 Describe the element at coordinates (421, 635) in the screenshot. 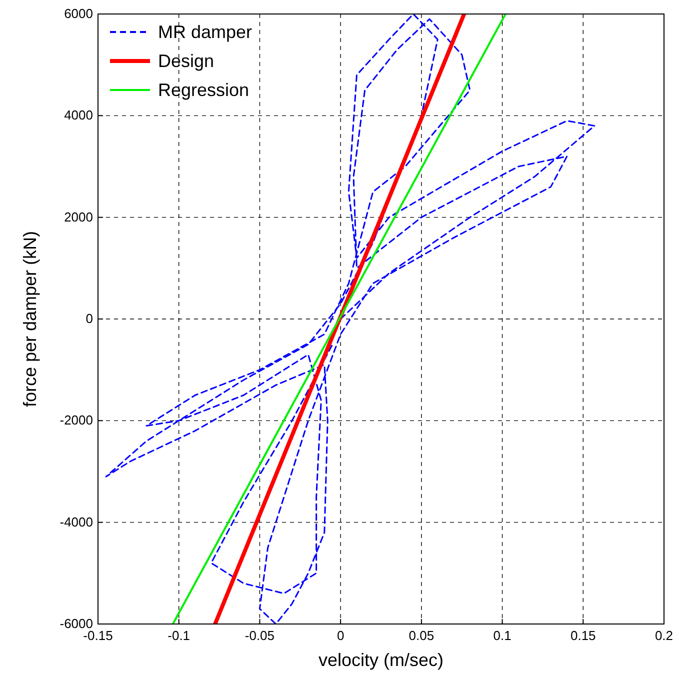

I see `x-tick-label: 0.05` at that location.